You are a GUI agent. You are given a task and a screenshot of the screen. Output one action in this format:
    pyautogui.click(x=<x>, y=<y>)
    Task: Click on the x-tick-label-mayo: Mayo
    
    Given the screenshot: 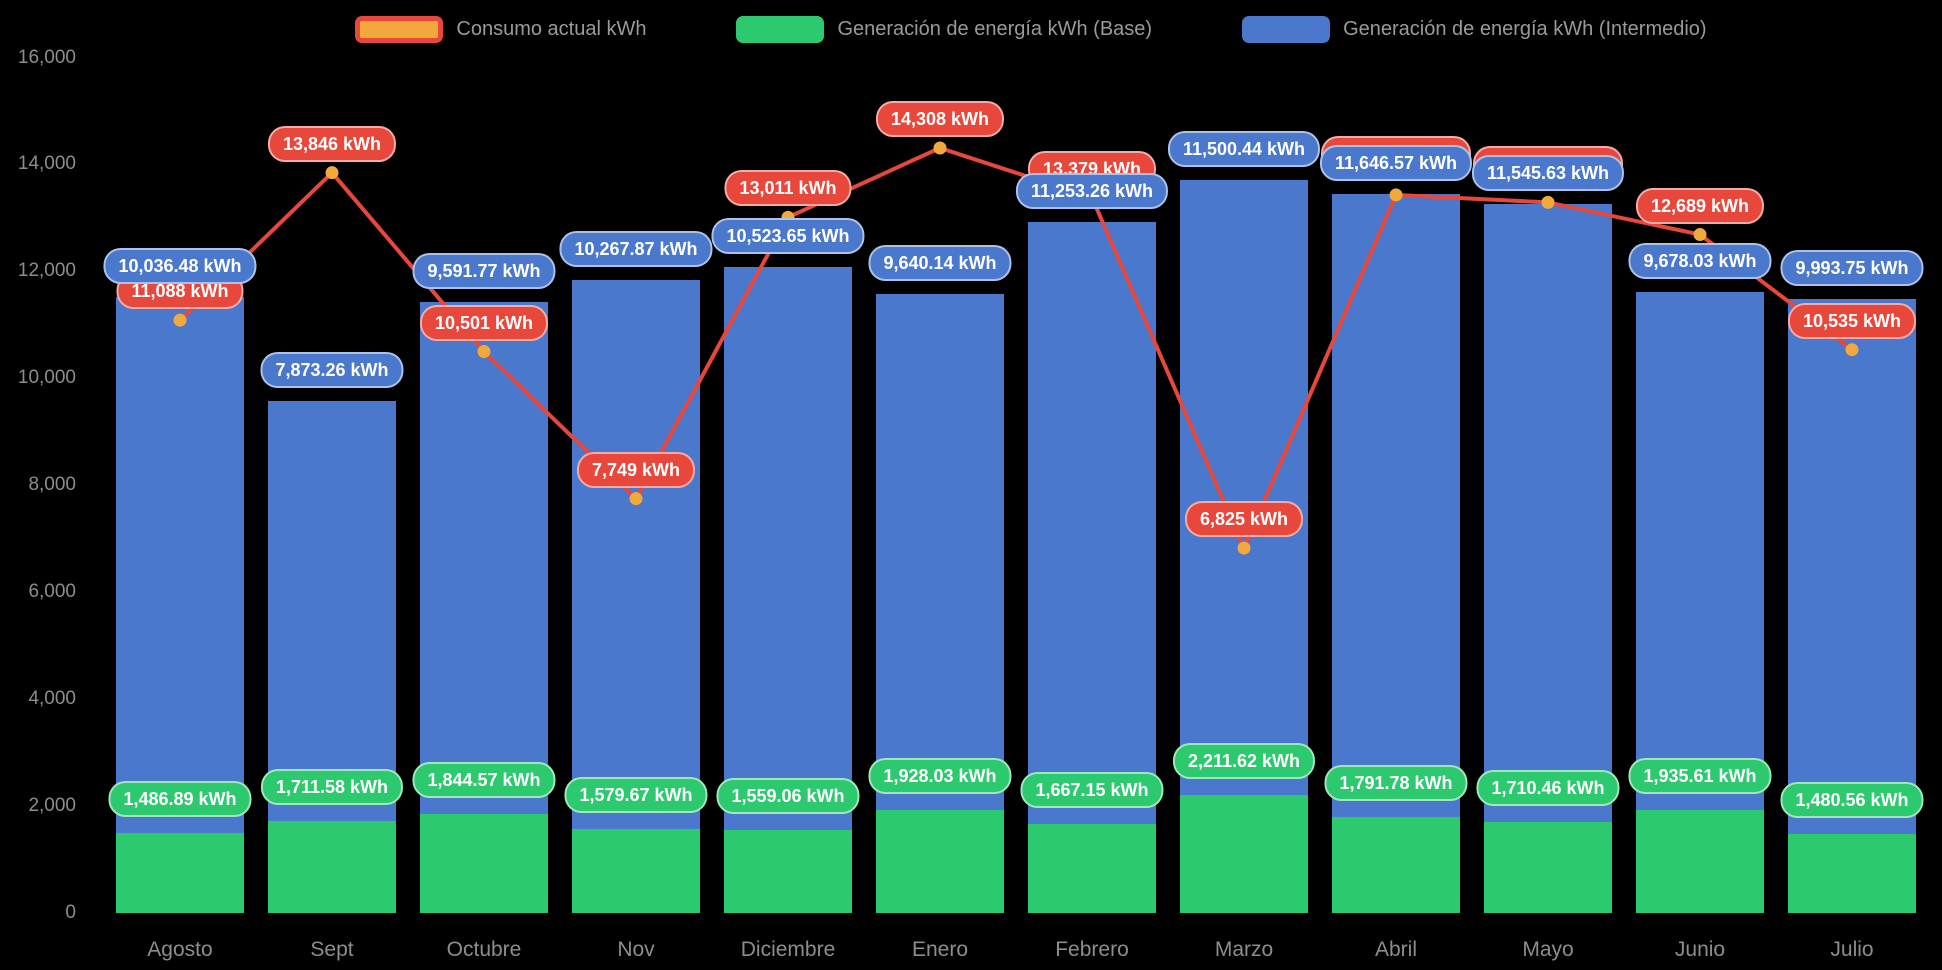 What is the action you would take?
    pyautogui.click(x=1548, y=949)
    